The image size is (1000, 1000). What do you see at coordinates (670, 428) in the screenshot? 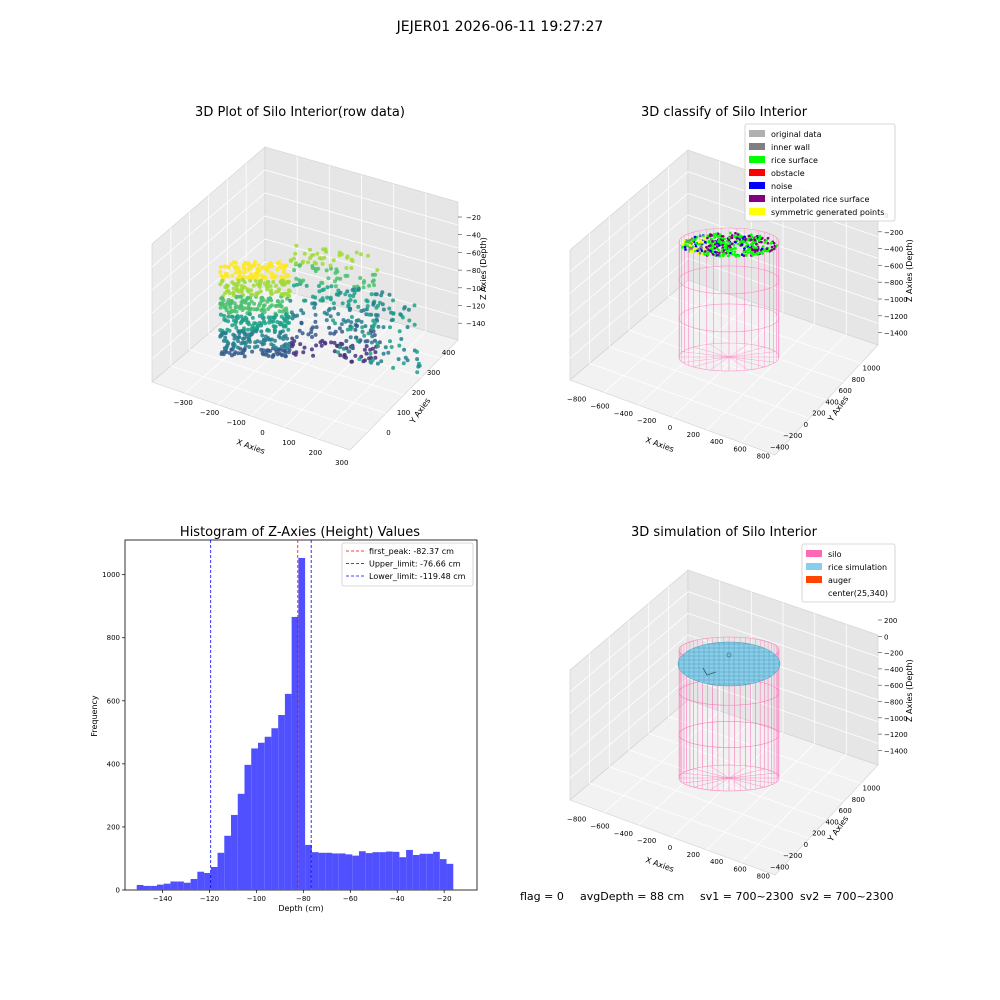
I see `x-tick-label: 0` at bounding box center [670, 428].